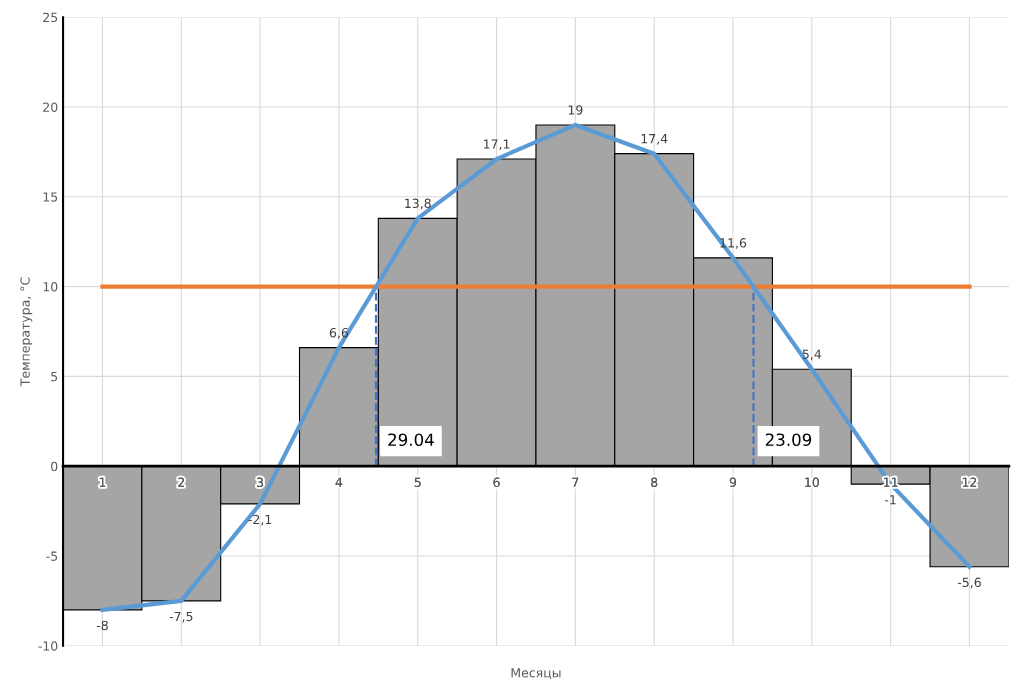  Describe the element at coordinates (417, 482) in the screenshot. I see `x-tick-label: 5` at that location.